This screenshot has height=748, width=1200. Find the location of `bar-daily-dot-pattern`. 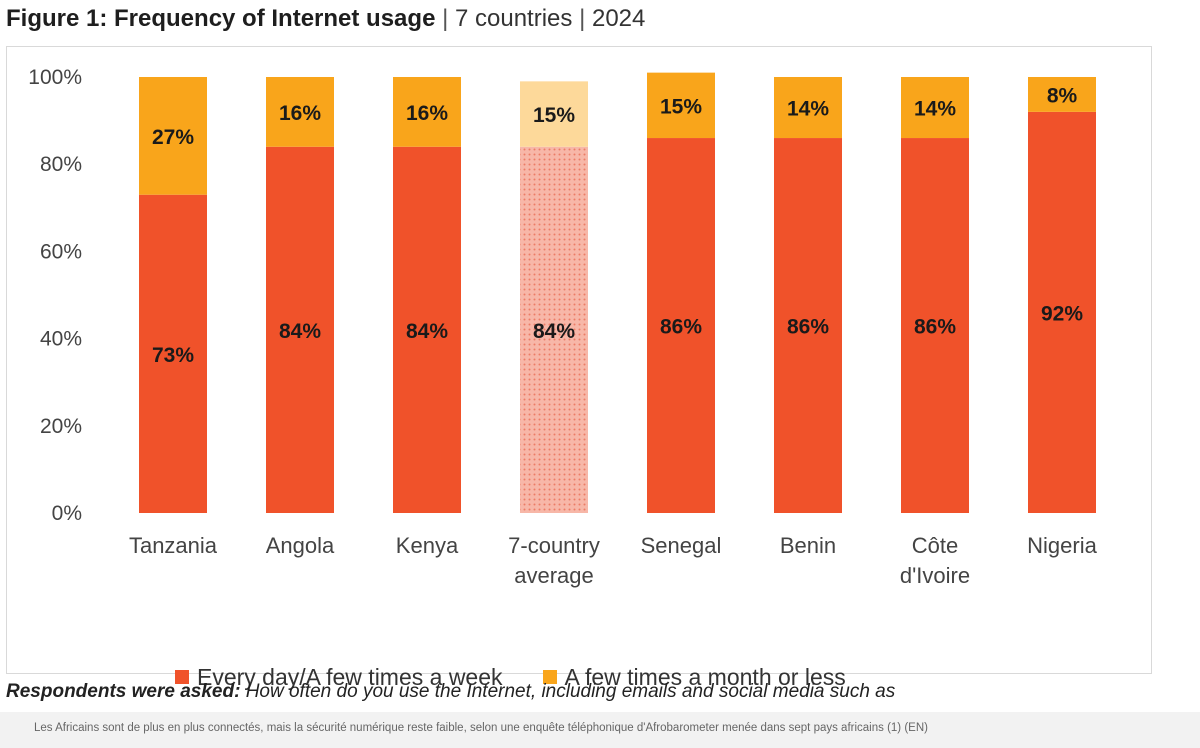

bar-daily-dot-pattern is located at coordinates (554, 329).